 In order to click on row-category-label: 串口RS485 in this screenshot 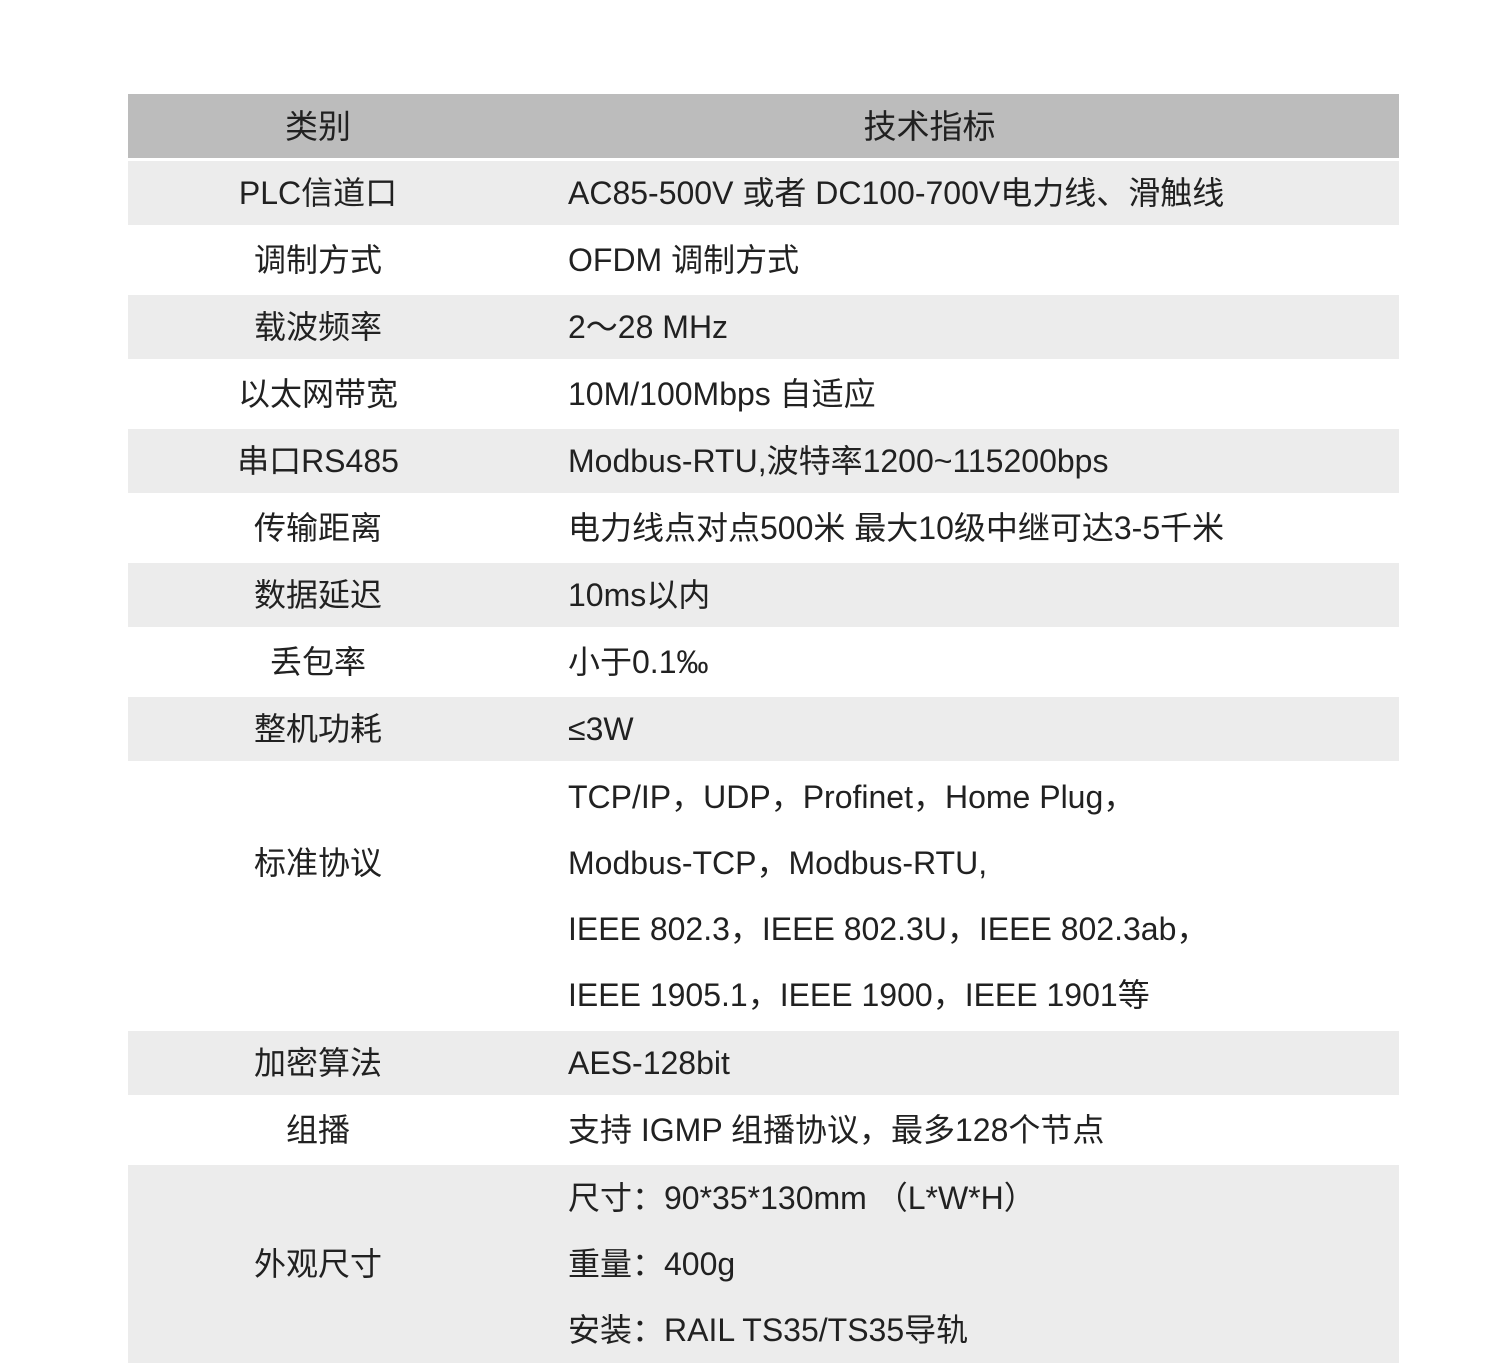, I will do `click(318, 461)`.